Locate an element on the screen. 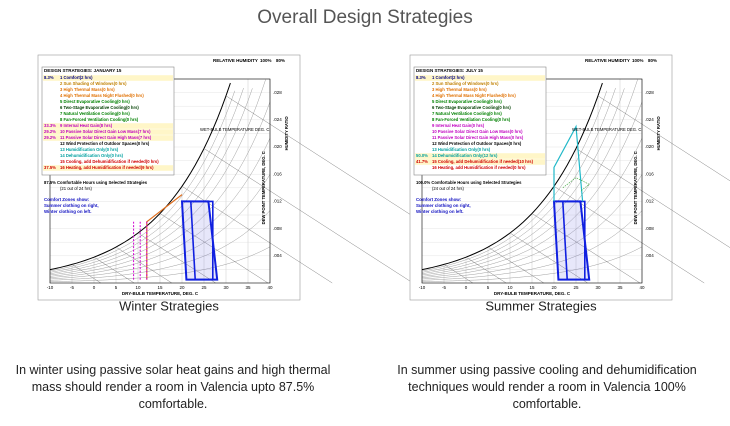 The width and height of the screenshot is (730, 426). strategy-percent: 37.5% is located at coordinates (50, 167).